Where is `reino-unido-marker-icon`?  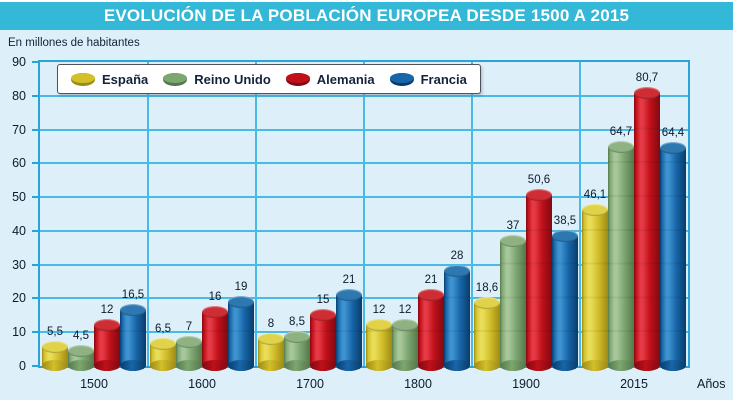
reino-unido-marker-icon is located at coordinates (175, 79).